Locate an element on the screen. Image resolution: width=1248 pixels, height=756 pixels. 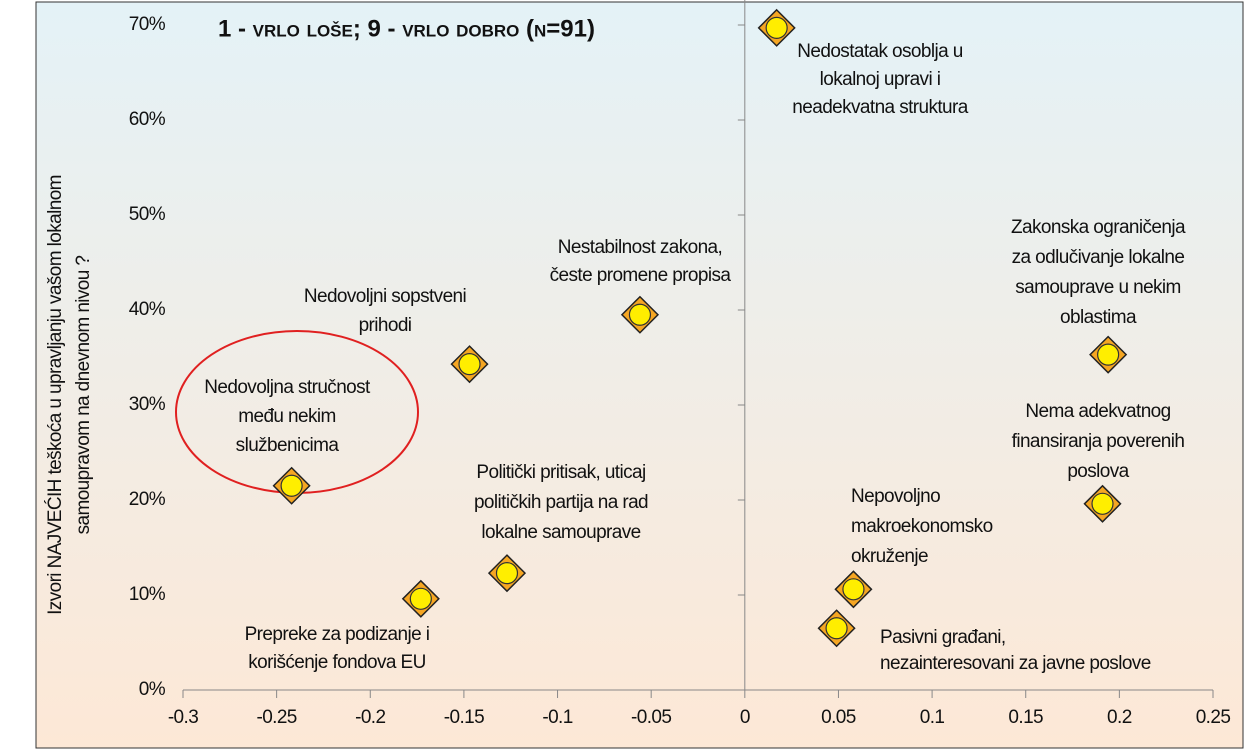
x-tick-label: 0.2 is located at coordinates (1119, 717).